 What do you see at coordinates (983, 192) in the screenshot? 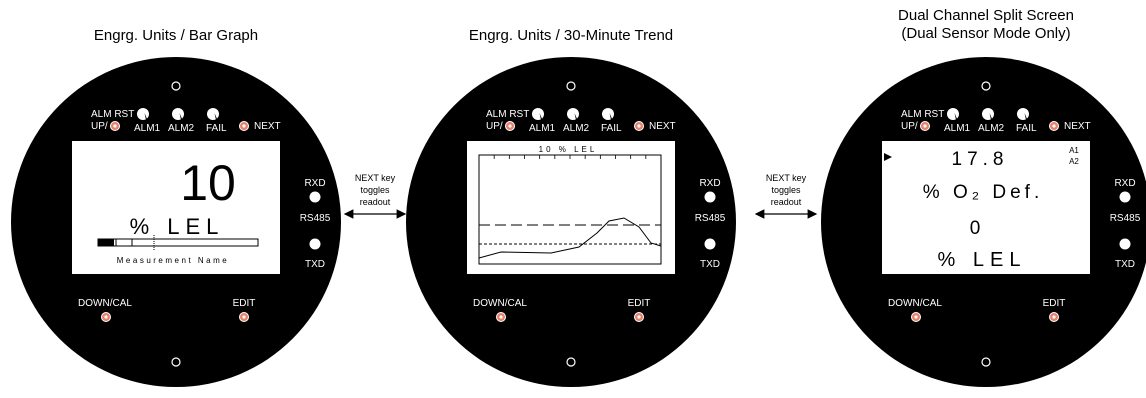
I see `channel1-unit: % O₂ Def.` at bounding box center [983, 192].